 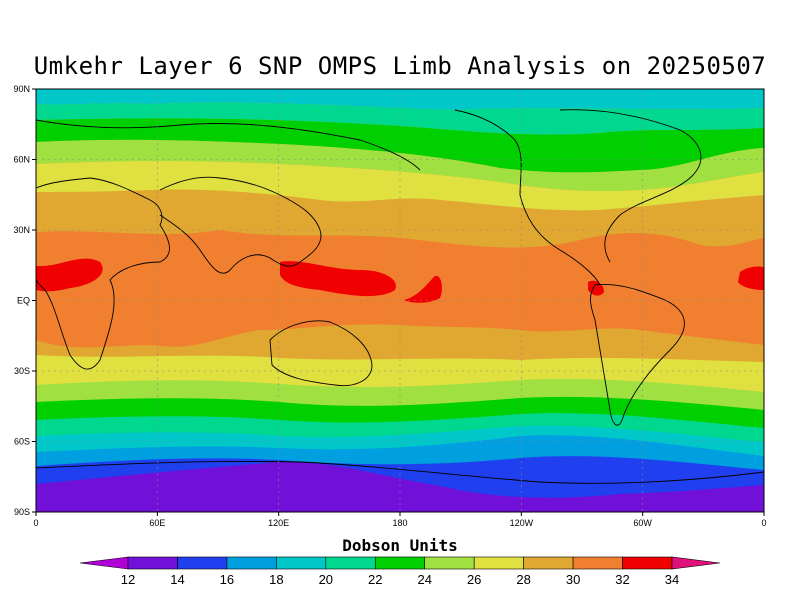 What do you see at coordinates (128, 579) in the screenshot?
I see `colorbar-level-label: 12` at bounding box center [128, 579].